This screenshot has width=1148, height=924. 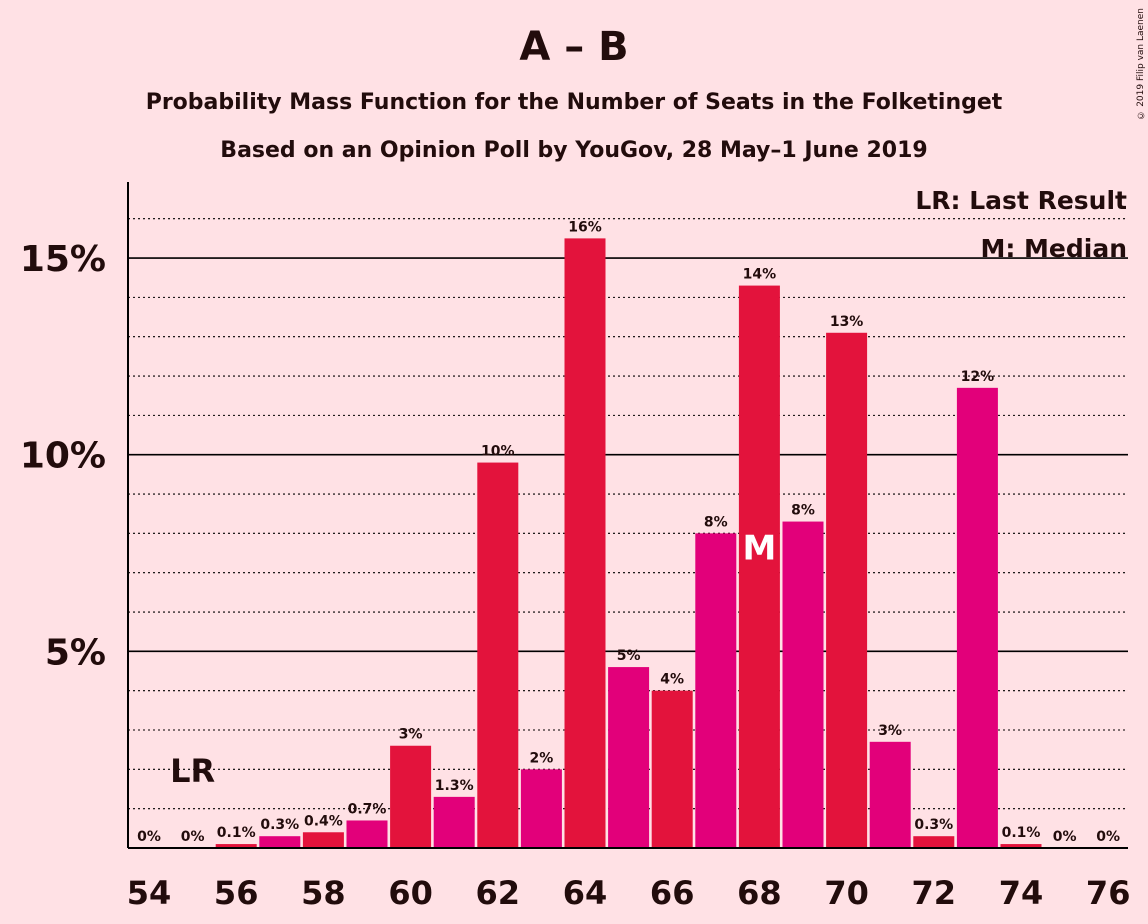 I want to click on y-tick-label: 10%, so click(x=63, y=456).